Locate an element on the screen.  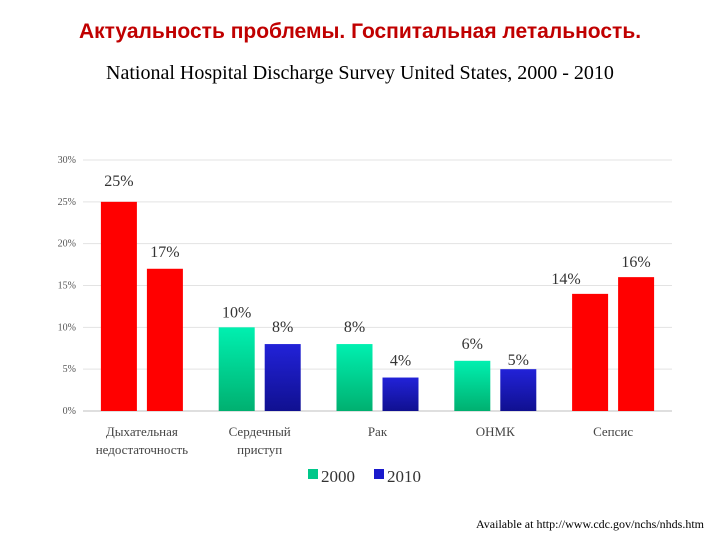
data-label: 25% is located at coordinates (118, 181).